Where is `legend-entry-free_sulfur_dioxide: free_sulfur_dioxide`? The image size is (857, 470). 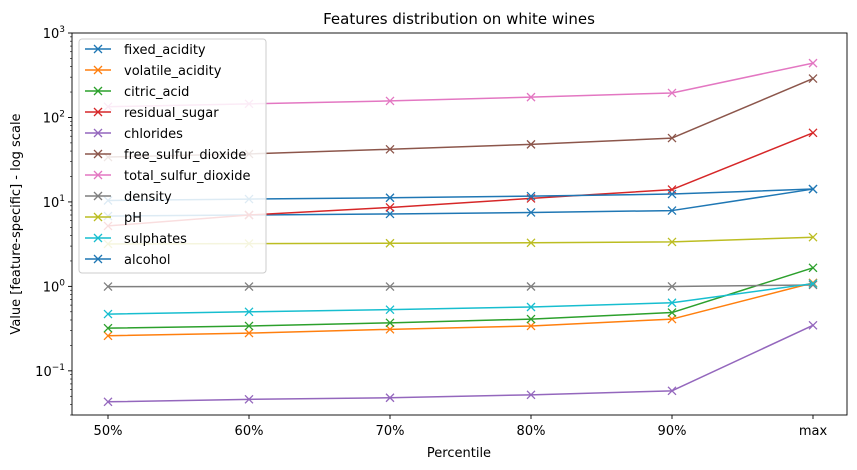
legend-entry-free_sulfur_dioxide: free_sulfur_dioxide is located at coordinates (165, 155).